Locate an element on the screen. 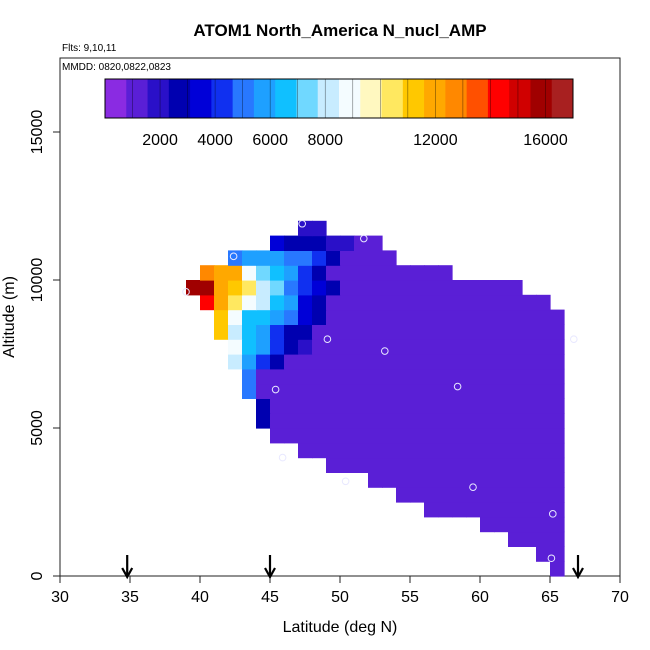 The height and width of the screenshot is (650, 650). colorbar-tick-label: 2000 is located at coordinates (160, 140).